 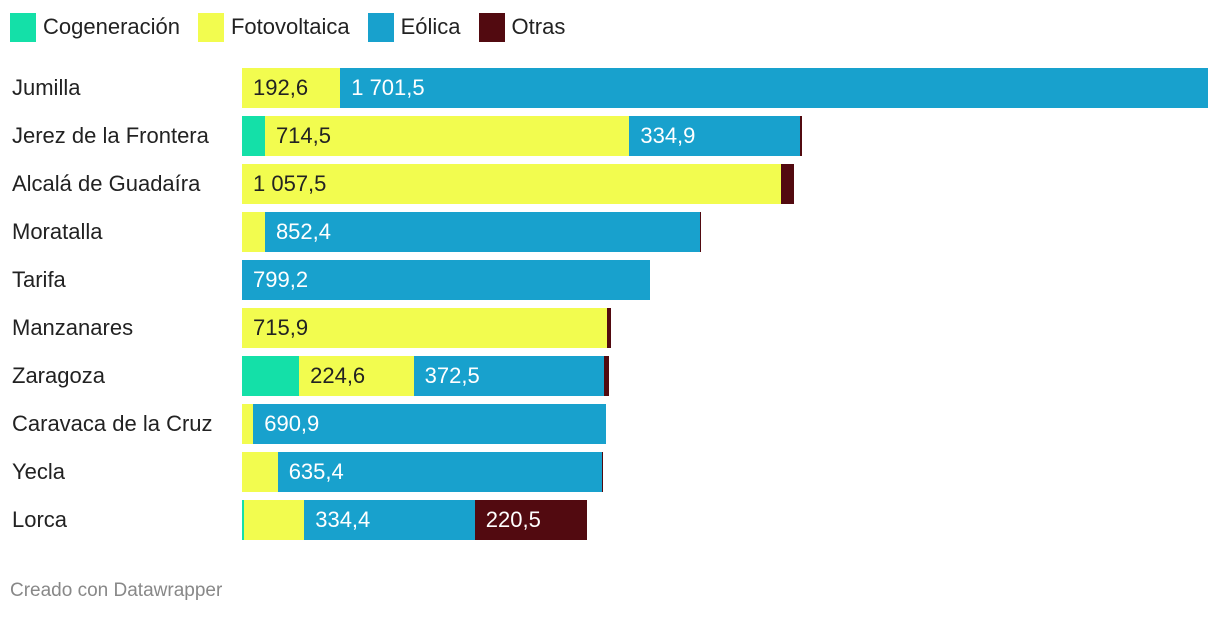 I want to click on legend-label: Fotovoltaica, so click(x=290, y=26).